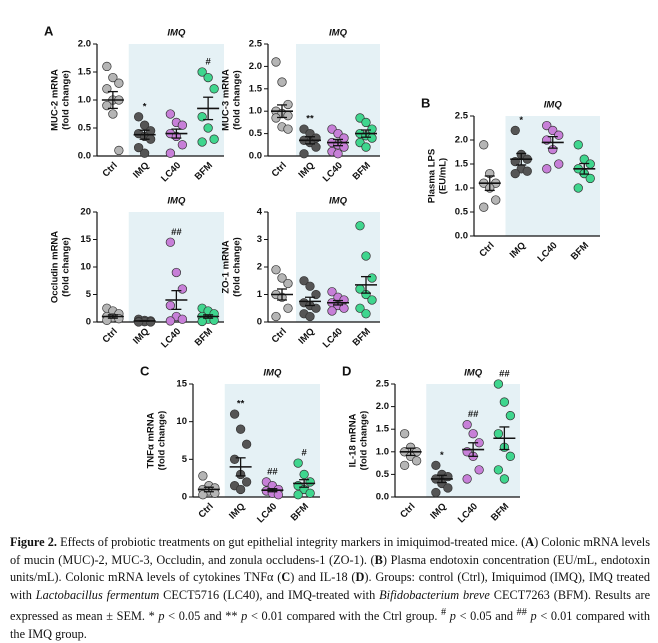 The image size is (658, 643). What do you see at coordinates (84, 156) in the screenshot?
I see `y-tick-label: 0.0` at bounding box center [84, 156].